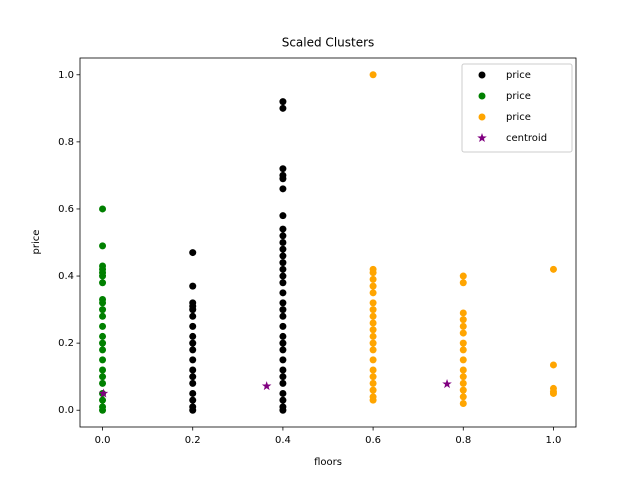 The height and width of the screenshot is (480, 640). I want to click on x-tick-label: 0.8, so click(463, 440).